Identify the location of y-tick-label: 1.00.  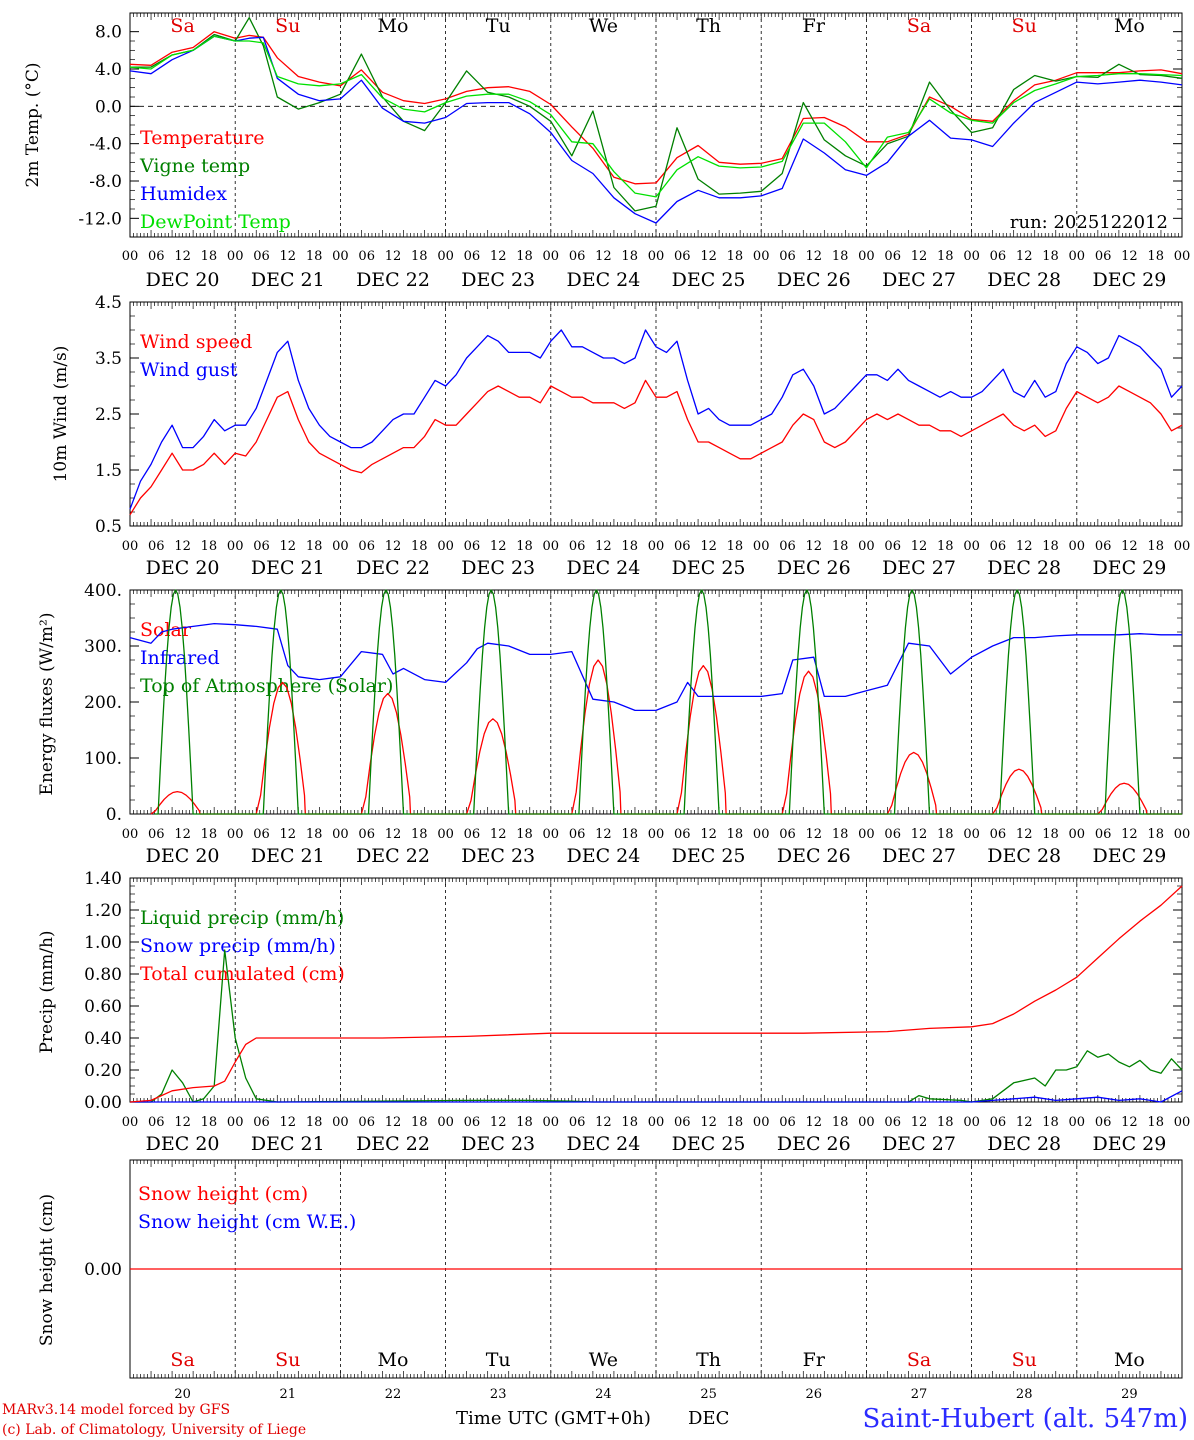
(103, 943).